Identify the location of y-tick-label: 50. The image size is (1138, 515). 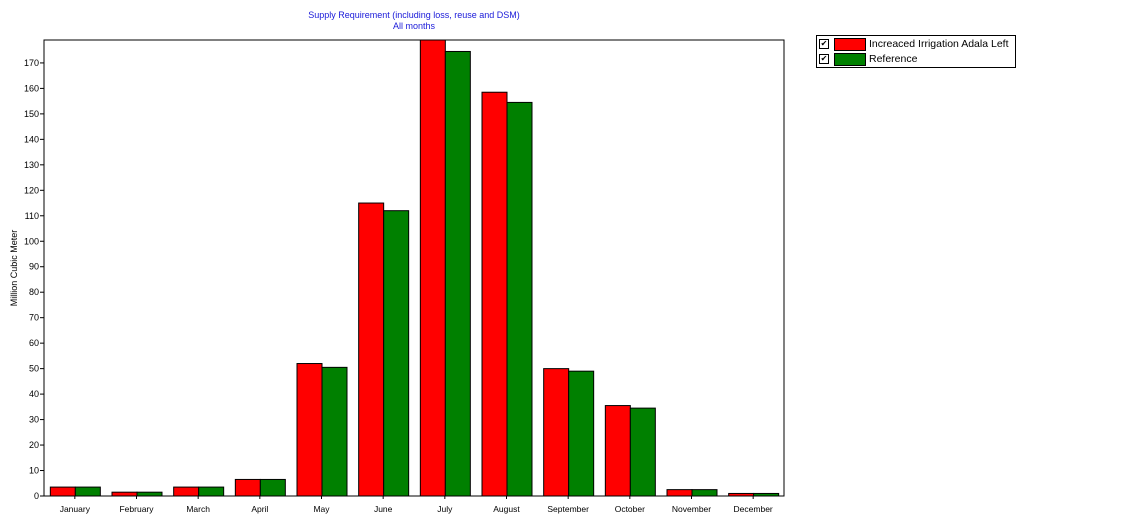
(34, 369).